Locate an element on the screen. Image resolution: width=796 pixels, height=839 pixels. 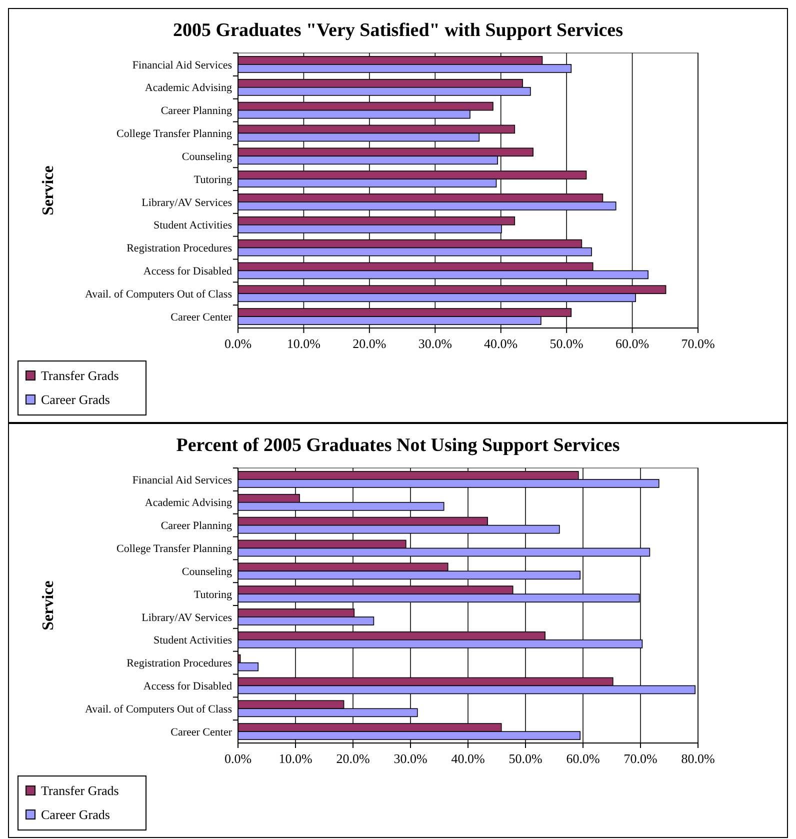
chart-title: Percent of 2005 Graduates Not Using Support Services is located at coordinates (398, 445).